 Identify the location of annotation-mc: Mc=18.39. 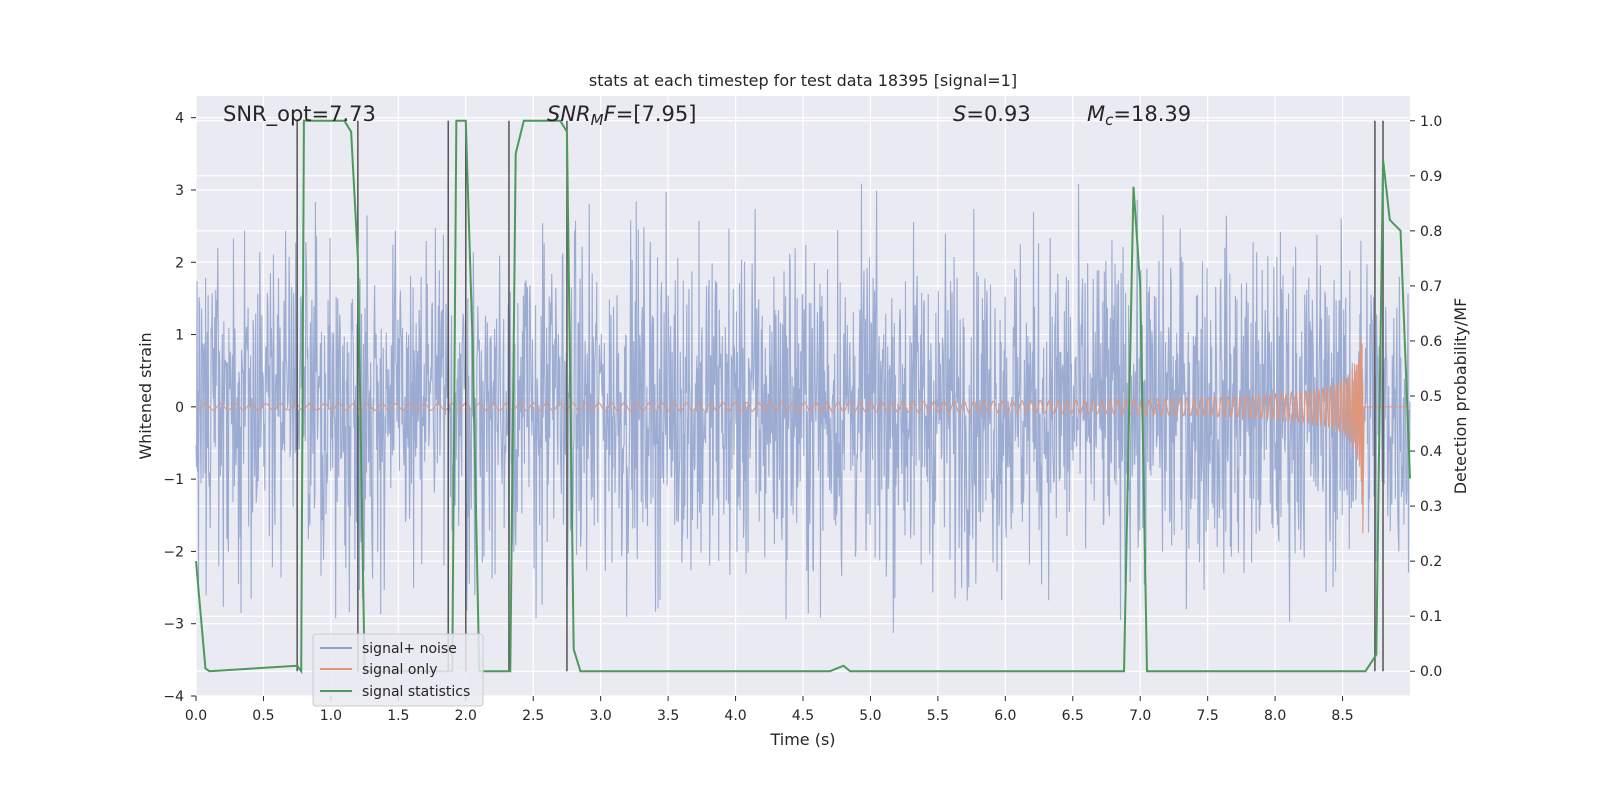
(1139, 115).